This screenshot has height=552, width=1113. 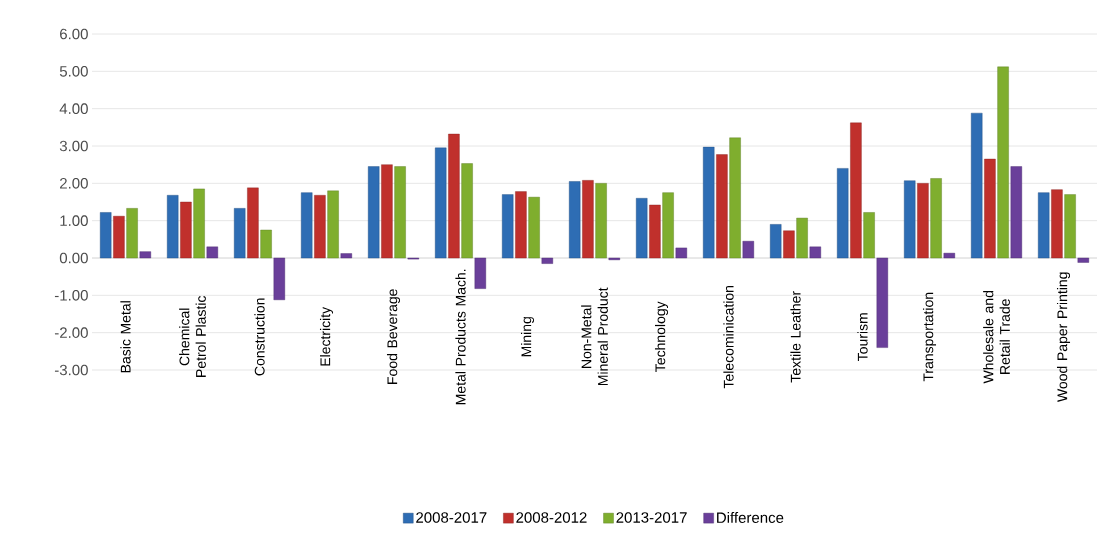 What do you see at coordinates (73, 108) in the screenshot?
I see `y-tick-label: 4.00` at bounding box center [73, 108].